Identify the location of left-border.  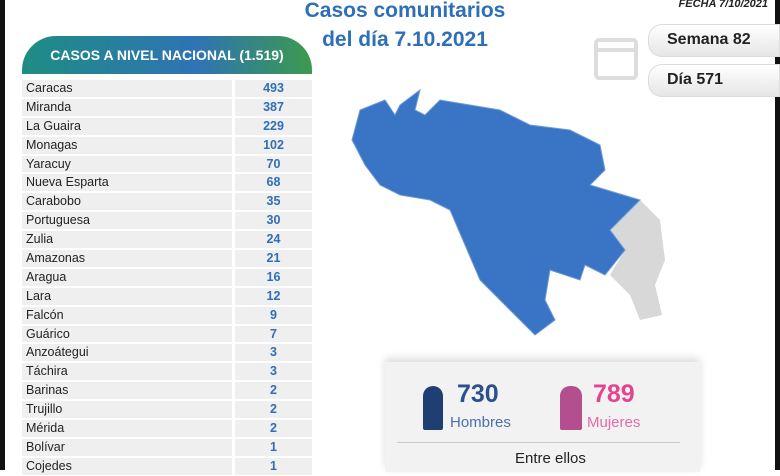
(2, 235).